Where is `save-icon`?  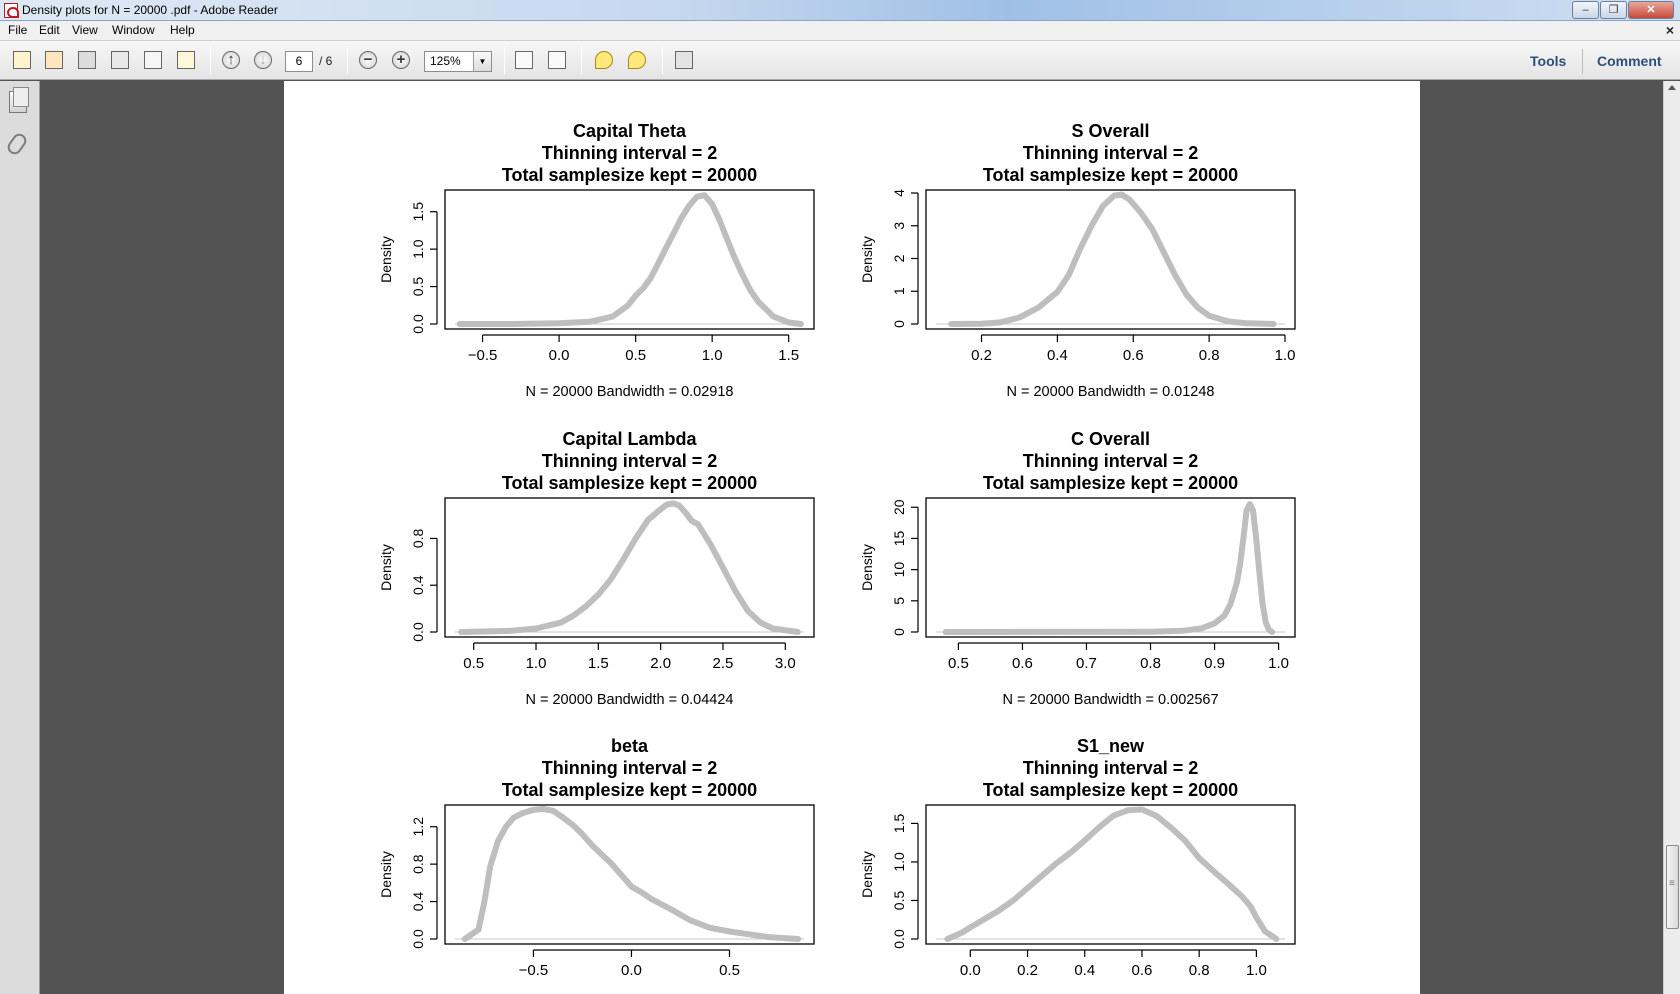
save-icon is located at coordinates (87, 60).